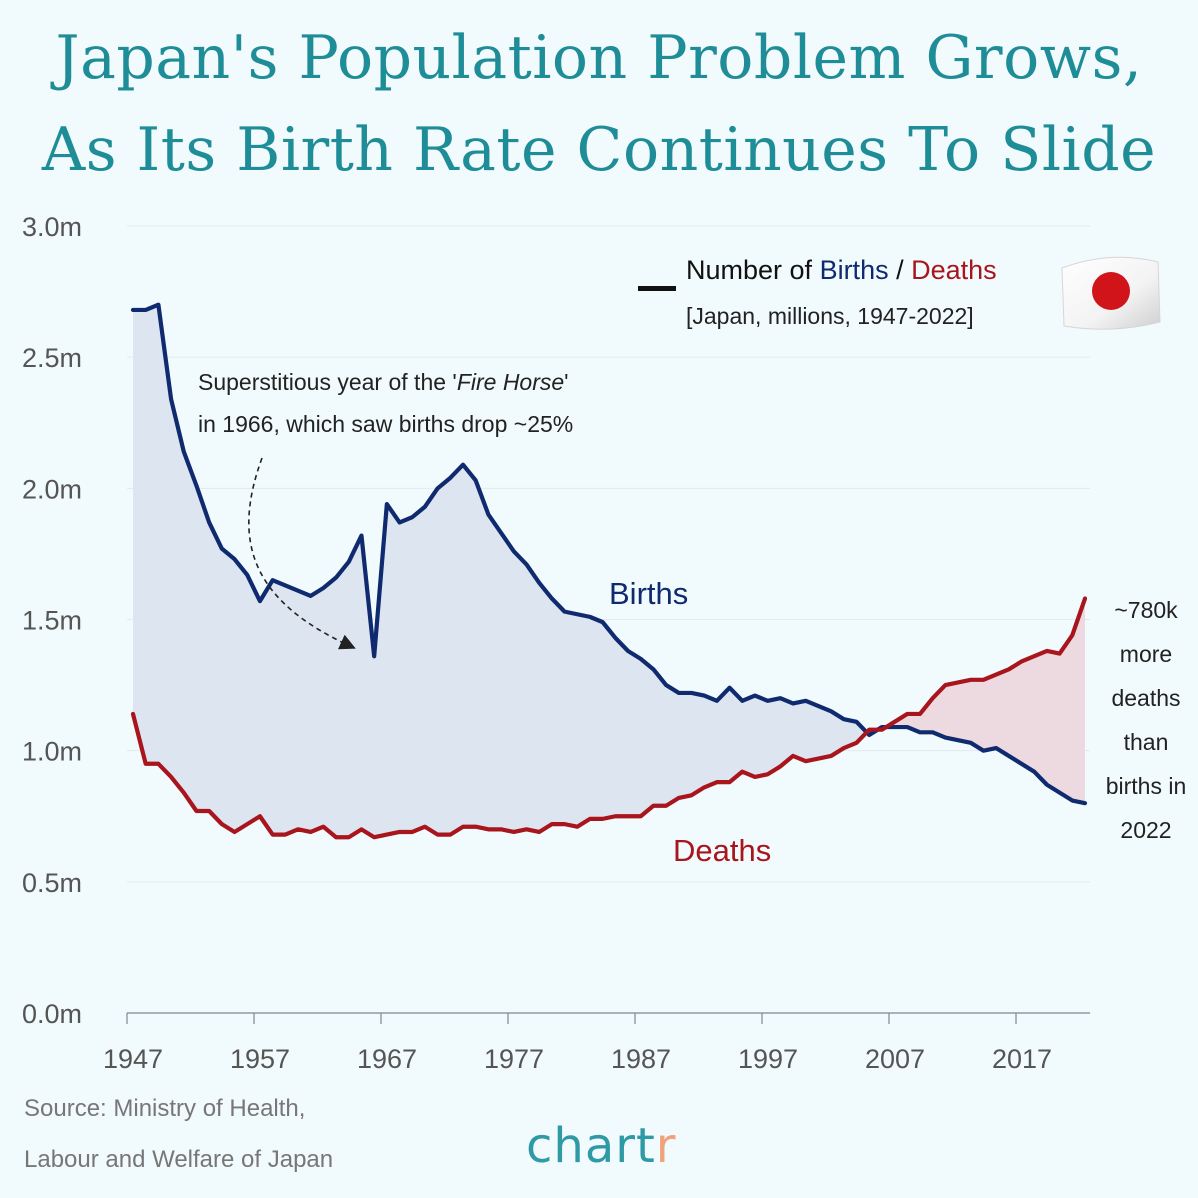 The width and height of the screenshot is (1198, 1198). I want to click on y-tick-label: 0.0m, so click(52, 1014).